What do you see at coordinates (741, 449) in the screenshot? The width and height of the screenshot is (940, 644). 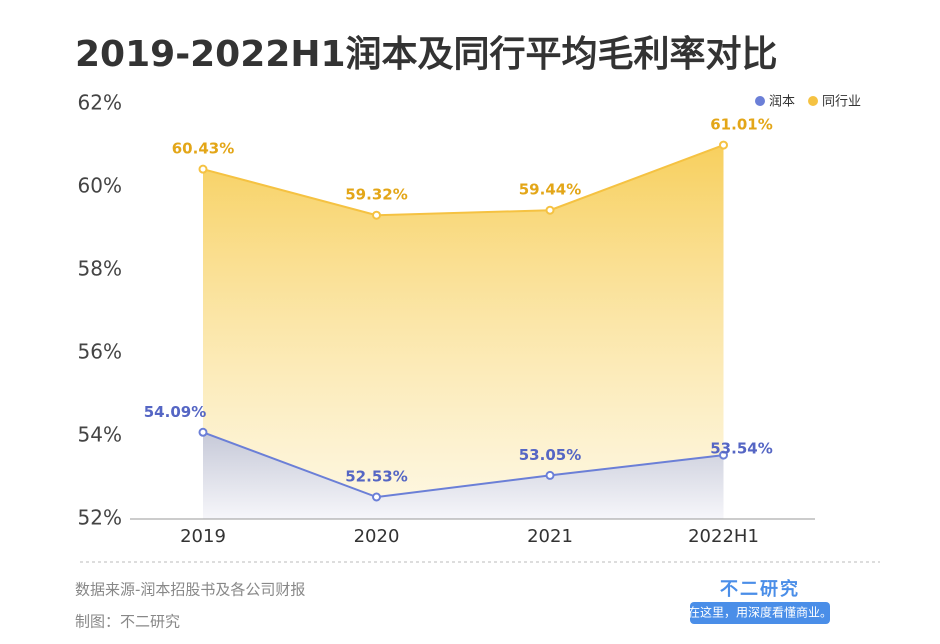 I see `value-label: 53.54%` at bounding box center [741, 449].